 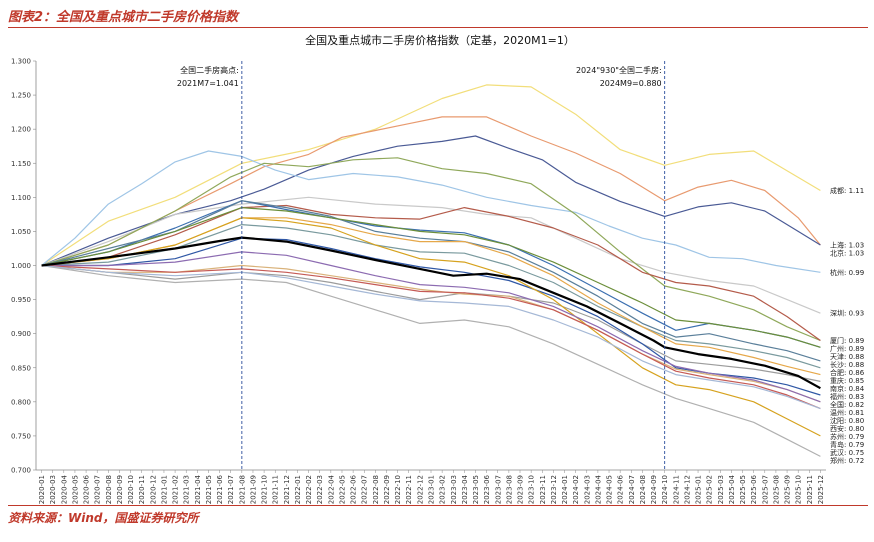 I want to click on x-tick-label: 2020-09, so click(x=120, y=489).